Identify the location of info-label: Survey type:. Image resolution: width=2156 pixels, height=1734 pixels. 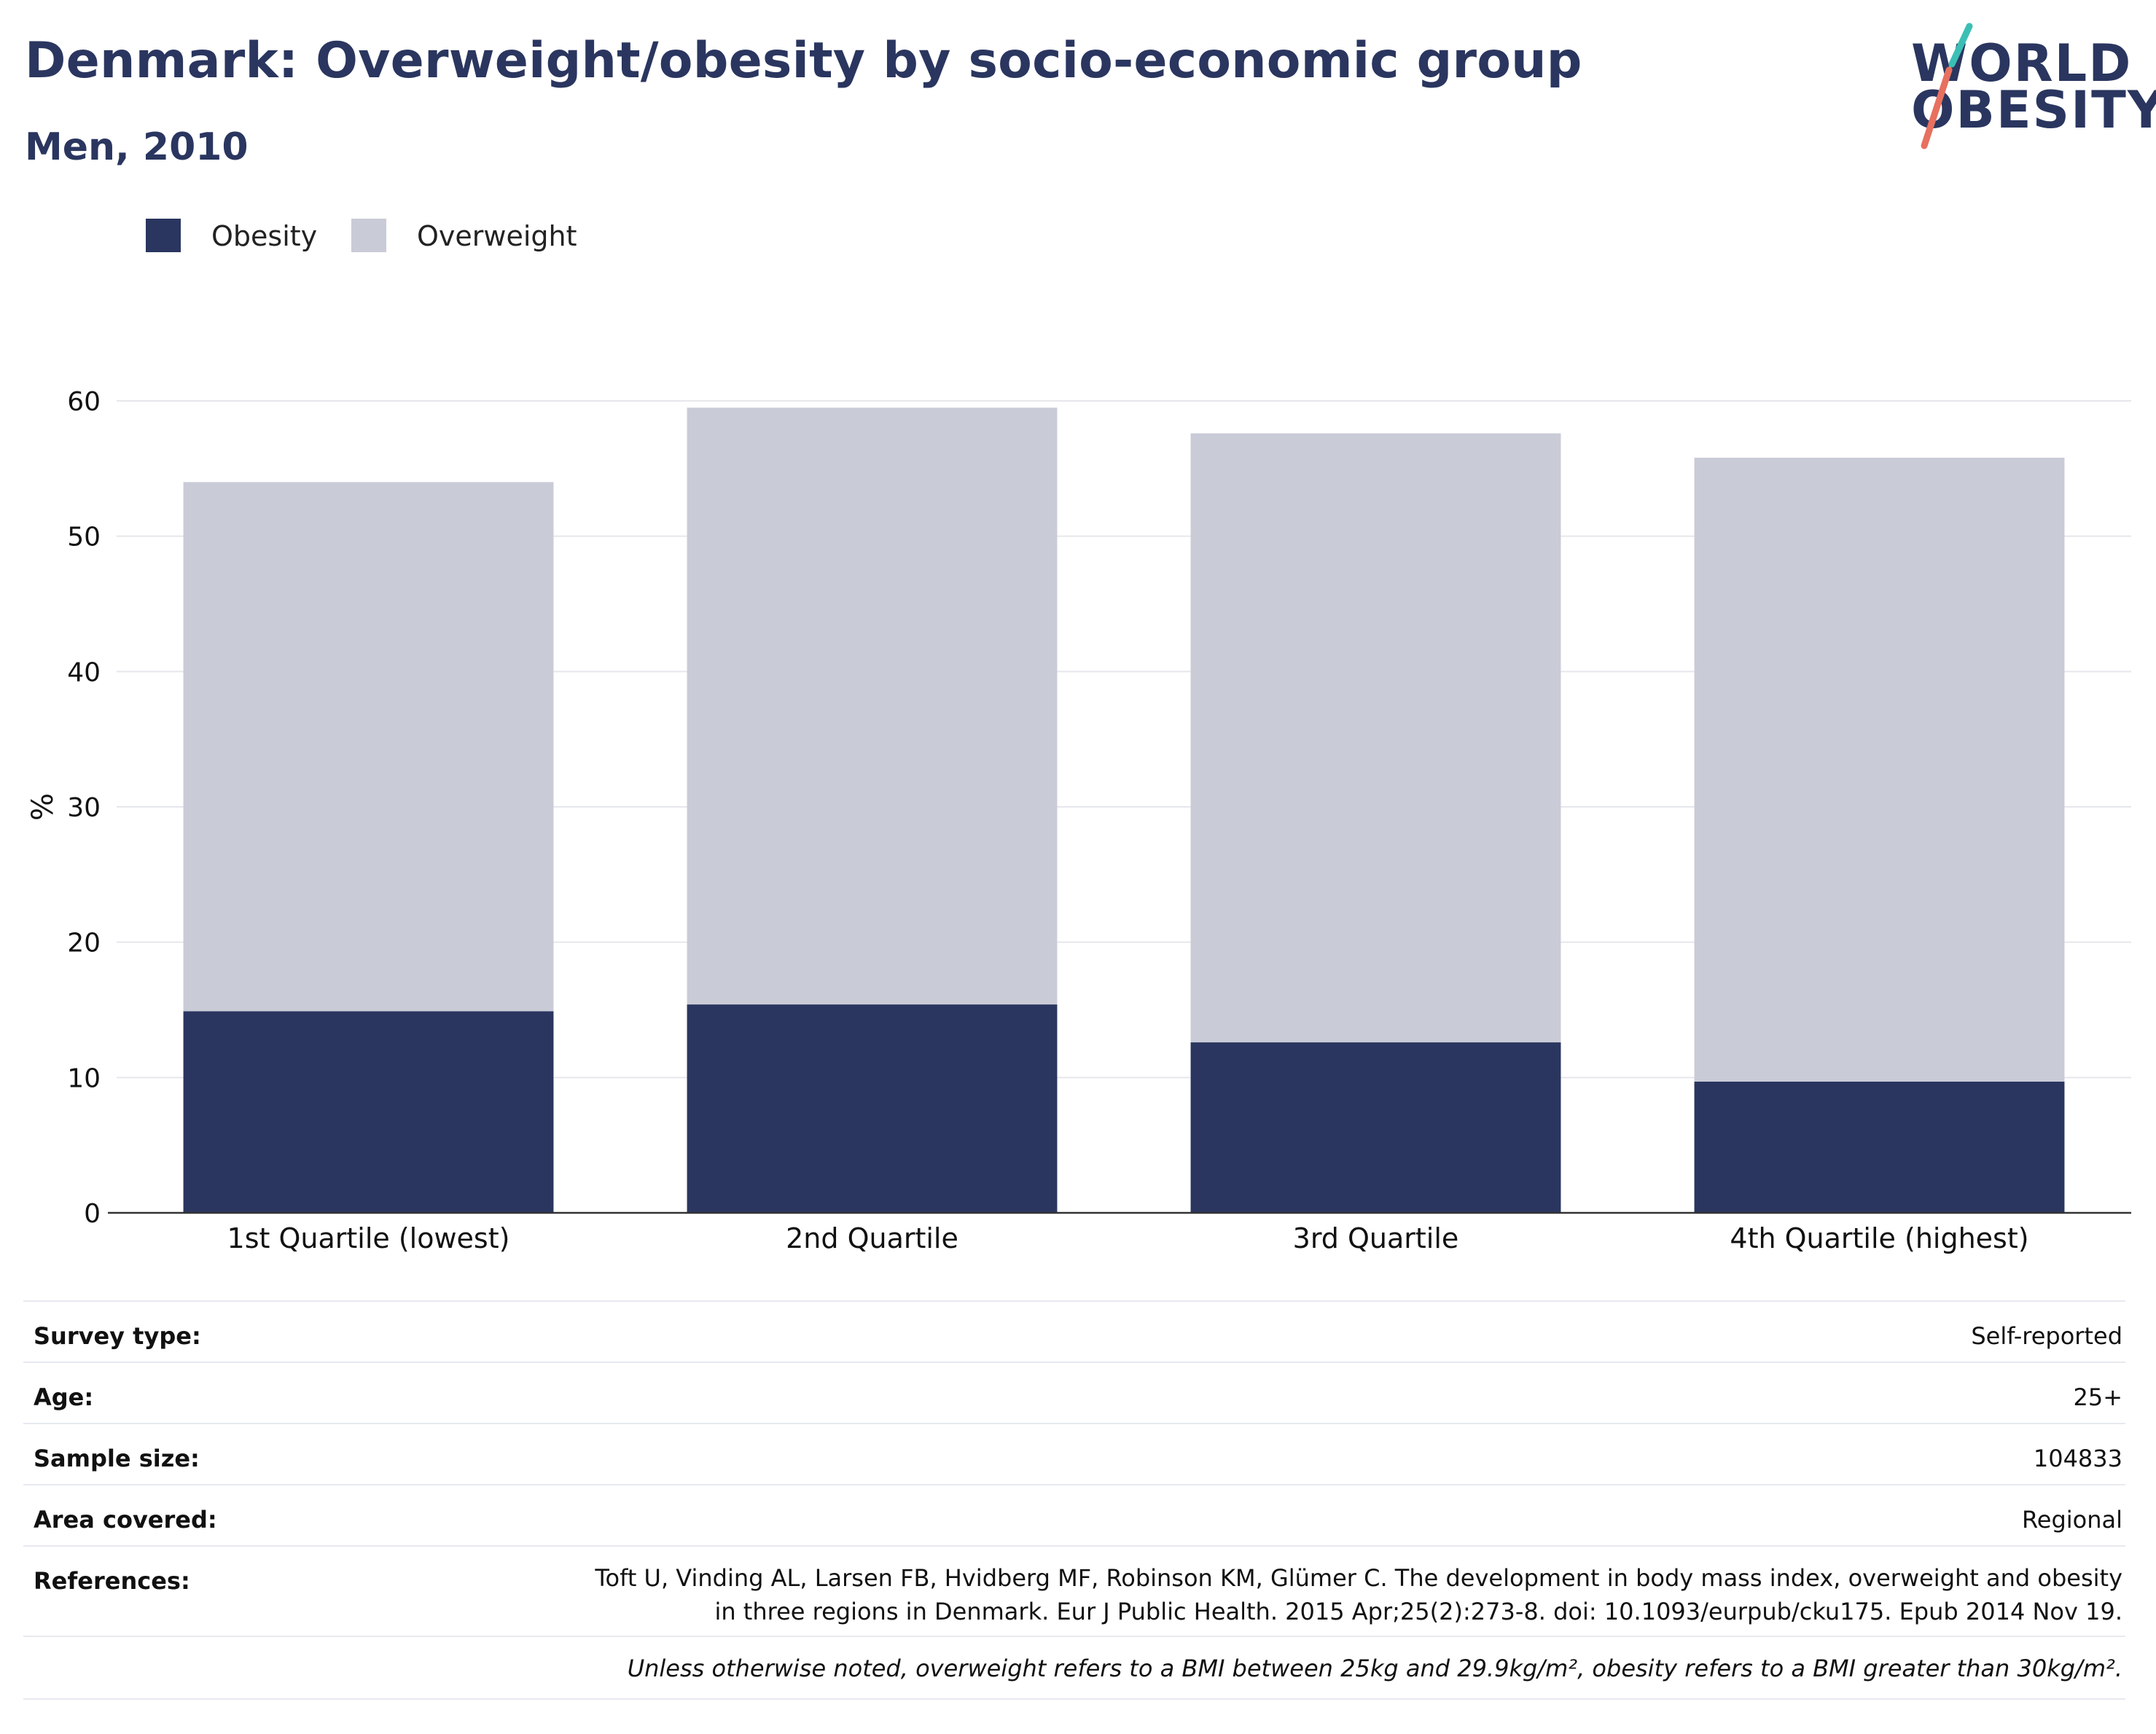
(117, 1336).